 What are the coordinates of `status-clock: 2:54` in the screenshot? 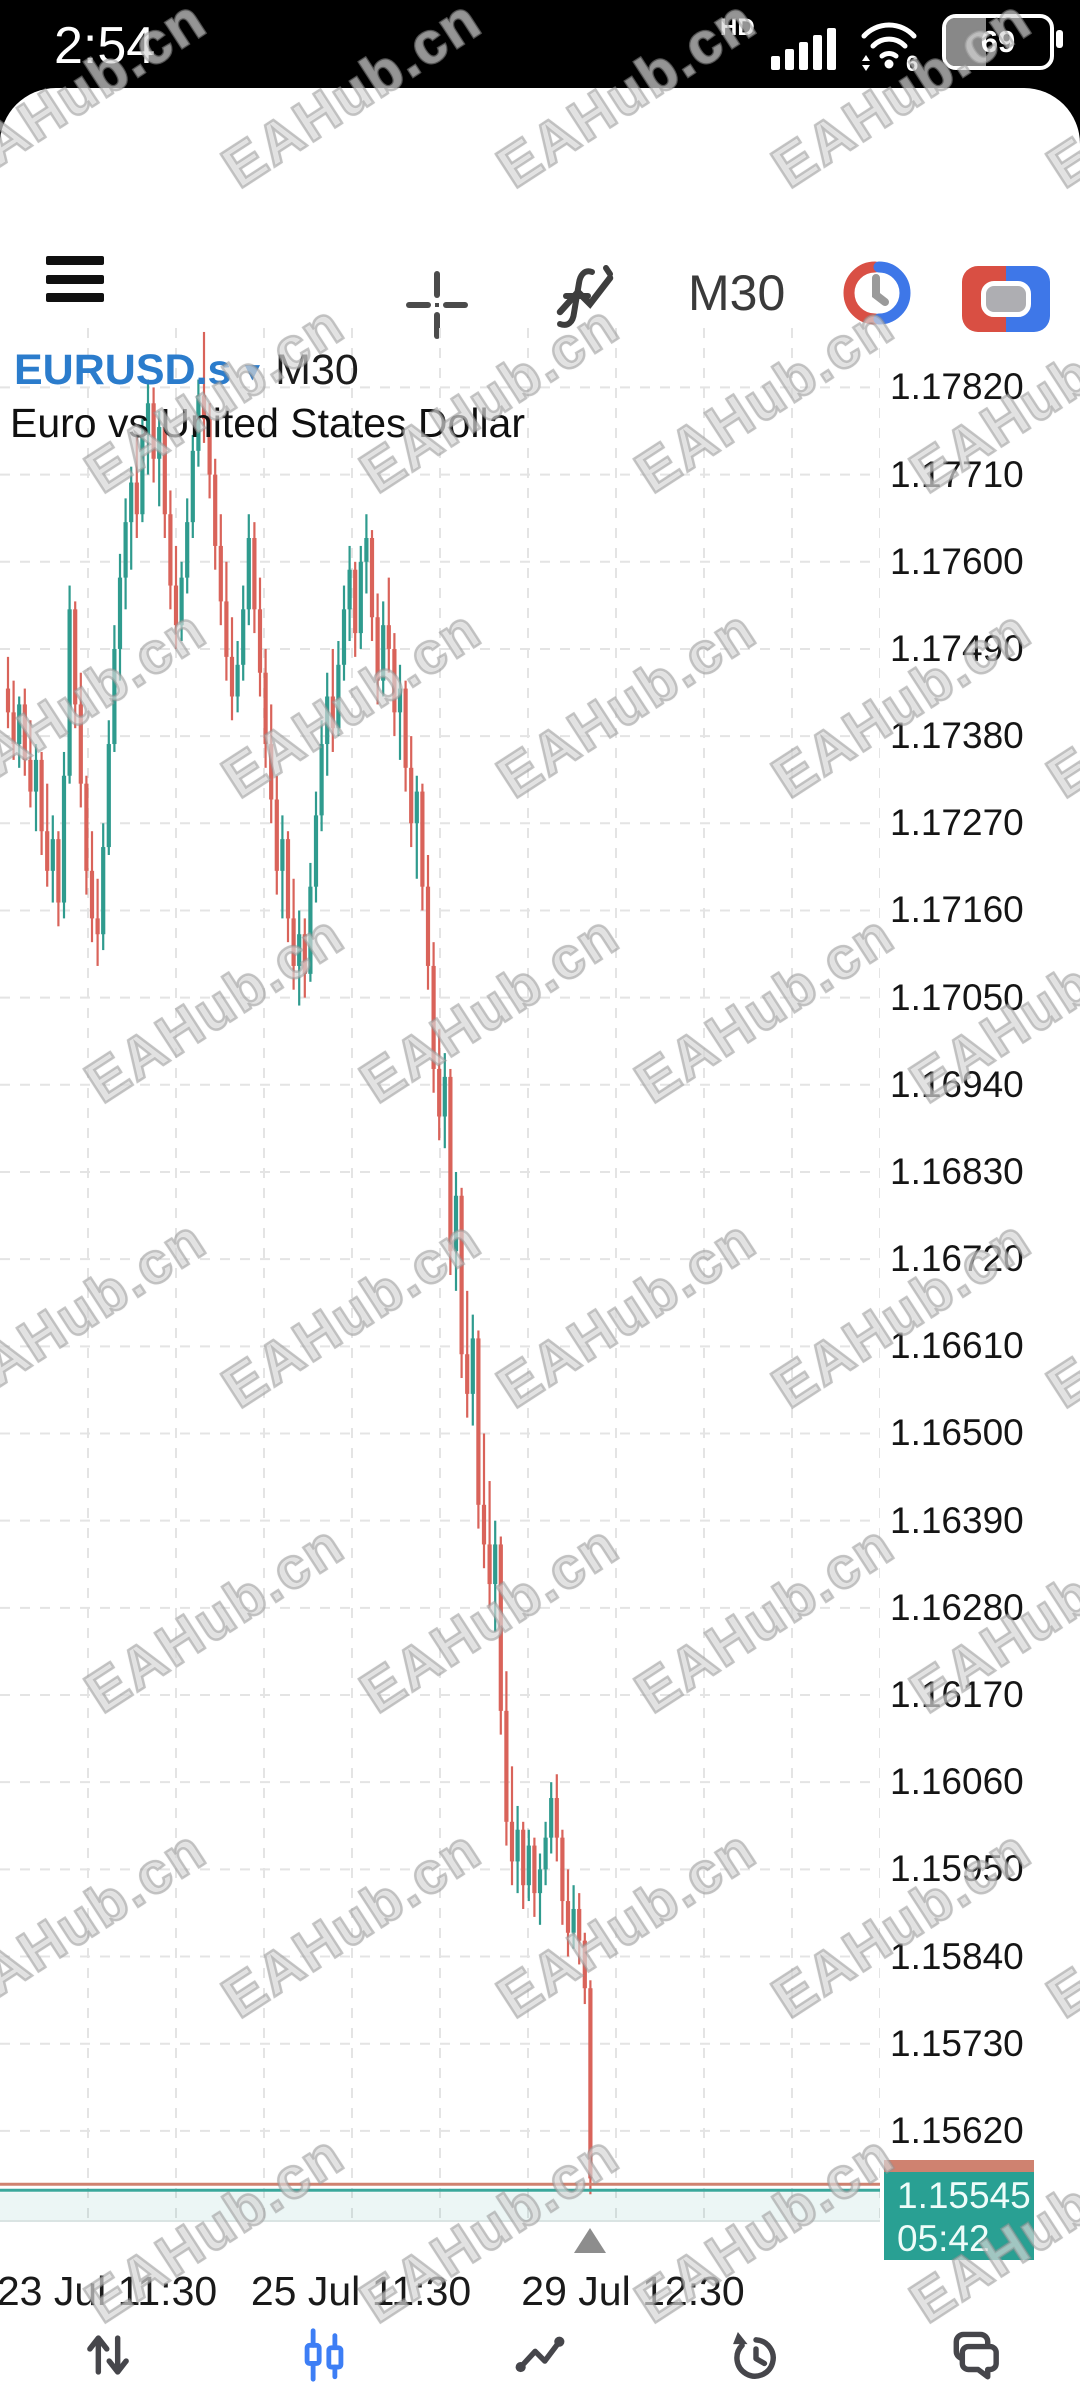 It's located at (105, 46).